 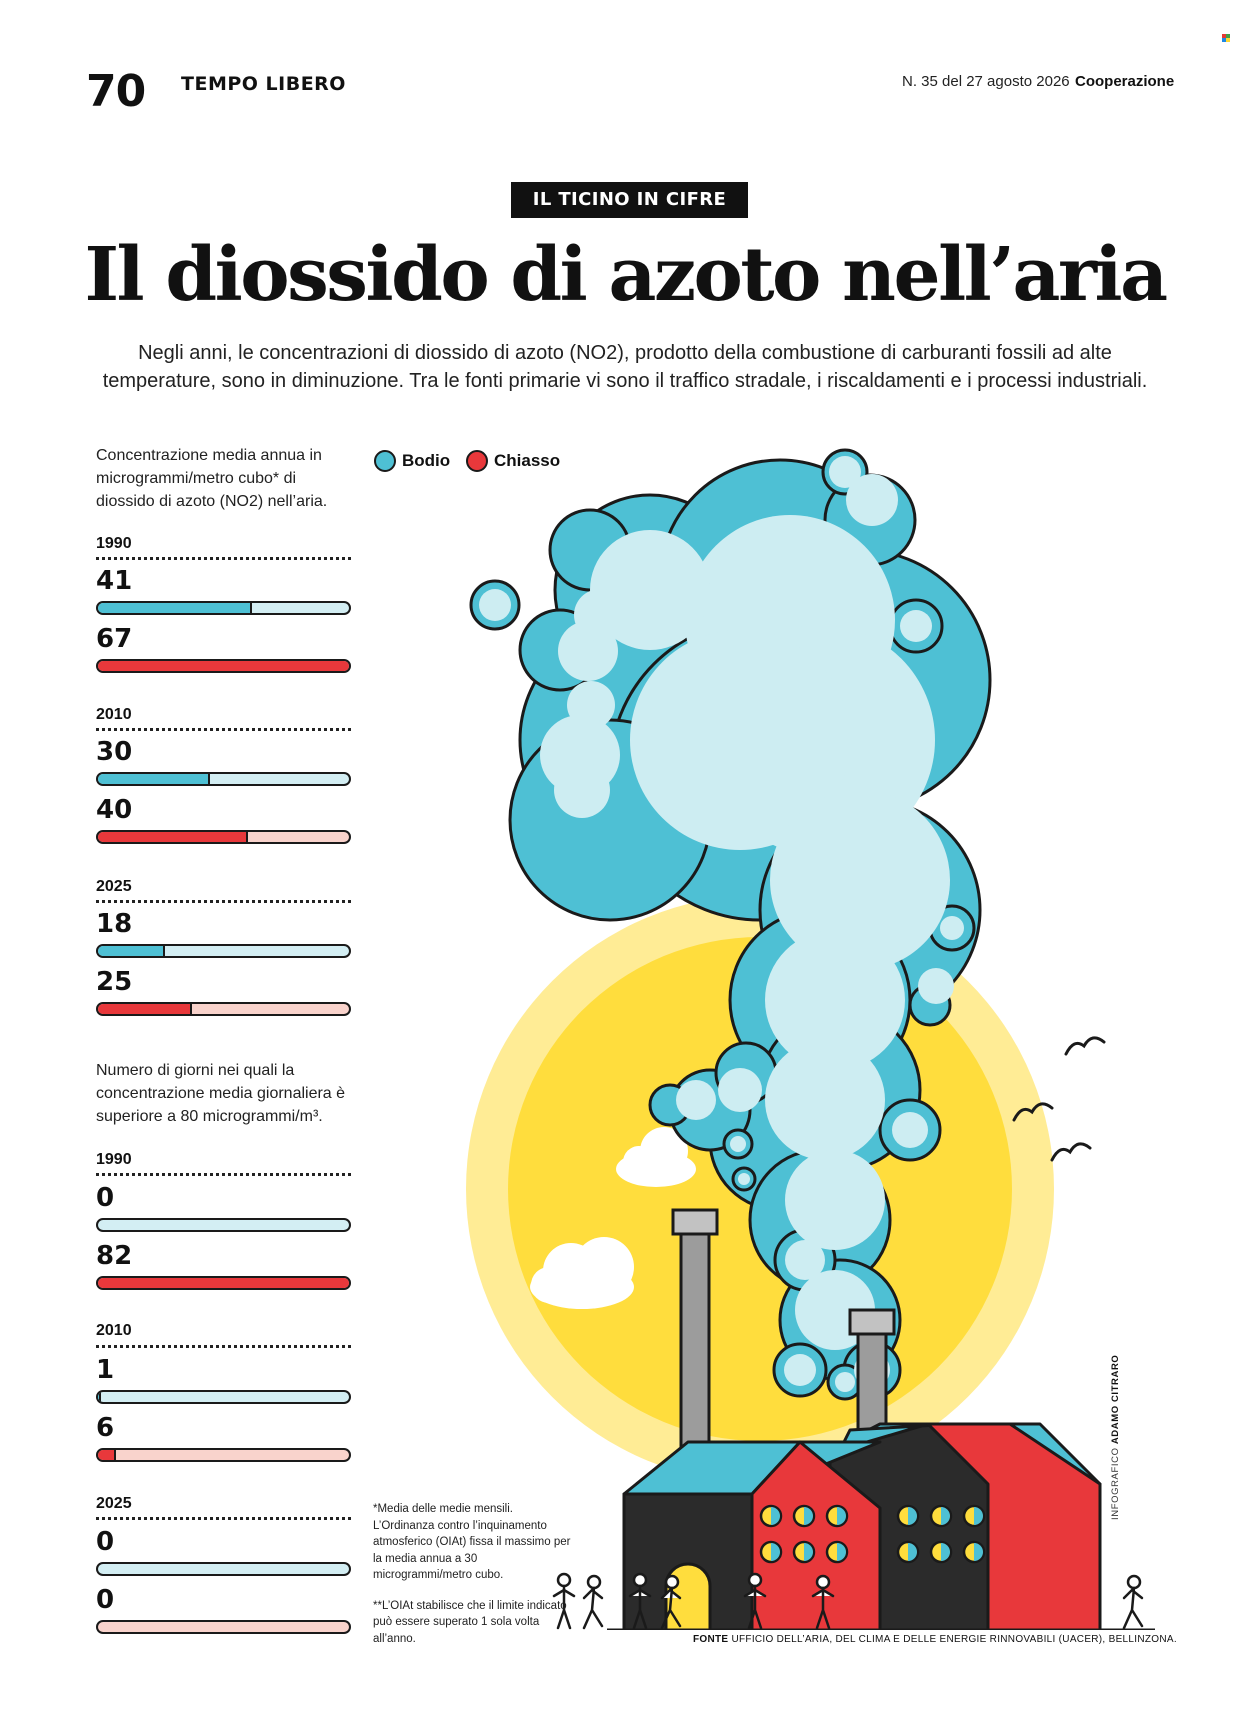 What do you see at coordinates (477, 461) in the screenshot?
I see `legend-swatch-chiasso` at bounding box center [477, 461].